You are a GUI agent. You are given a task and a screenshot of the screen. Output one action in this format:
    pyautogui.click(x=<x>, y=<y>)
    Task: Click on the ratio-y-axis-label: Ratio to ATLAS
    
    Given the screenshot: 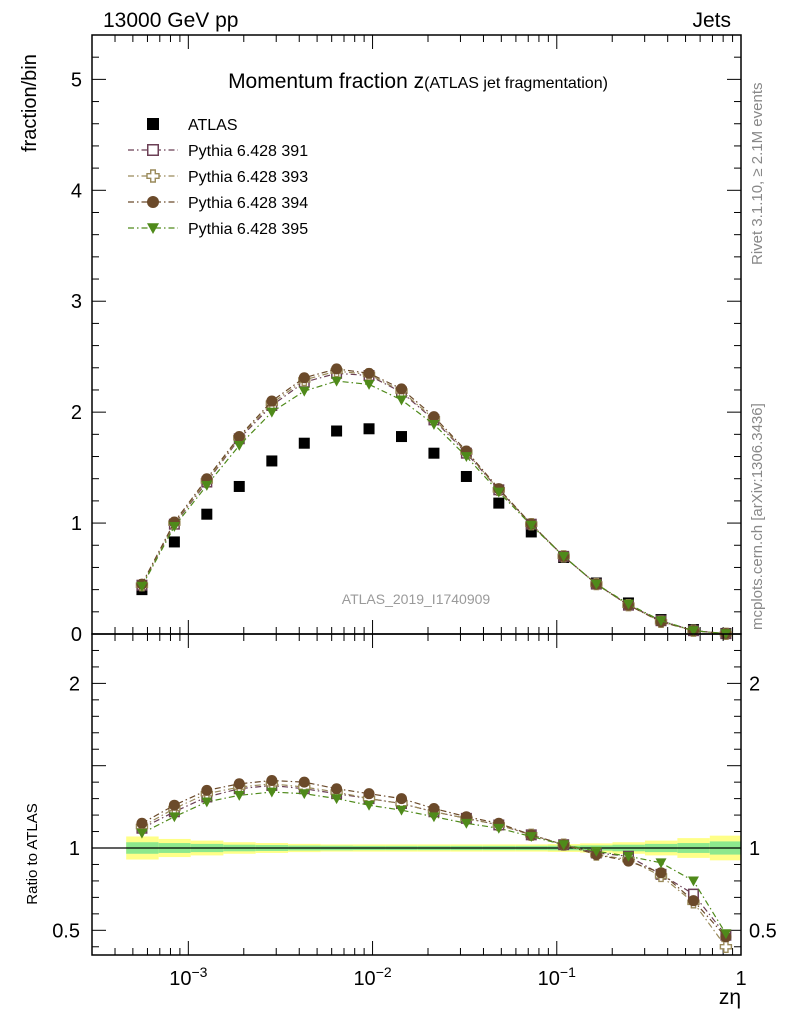 What is the action you would take?
    pyautogui.click(x=32, y=853)
    